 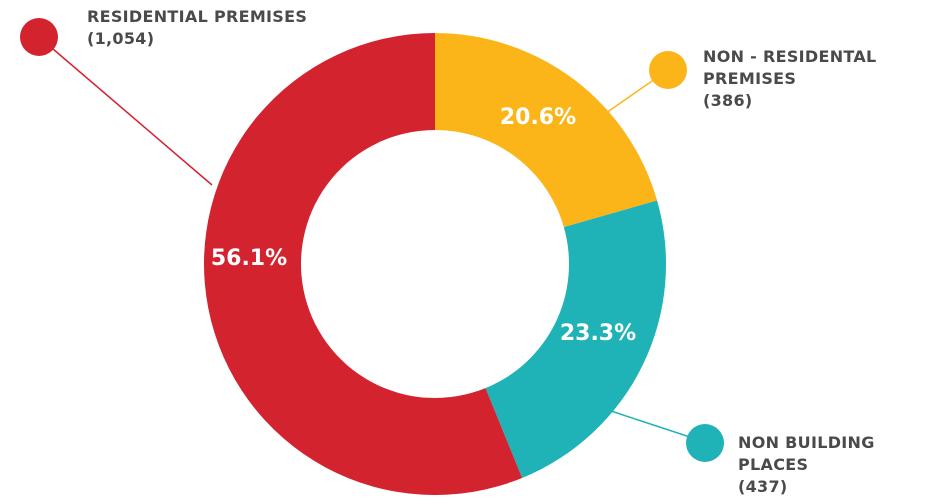 I want to click on slice-non-residential, so click(x=546, y=130).